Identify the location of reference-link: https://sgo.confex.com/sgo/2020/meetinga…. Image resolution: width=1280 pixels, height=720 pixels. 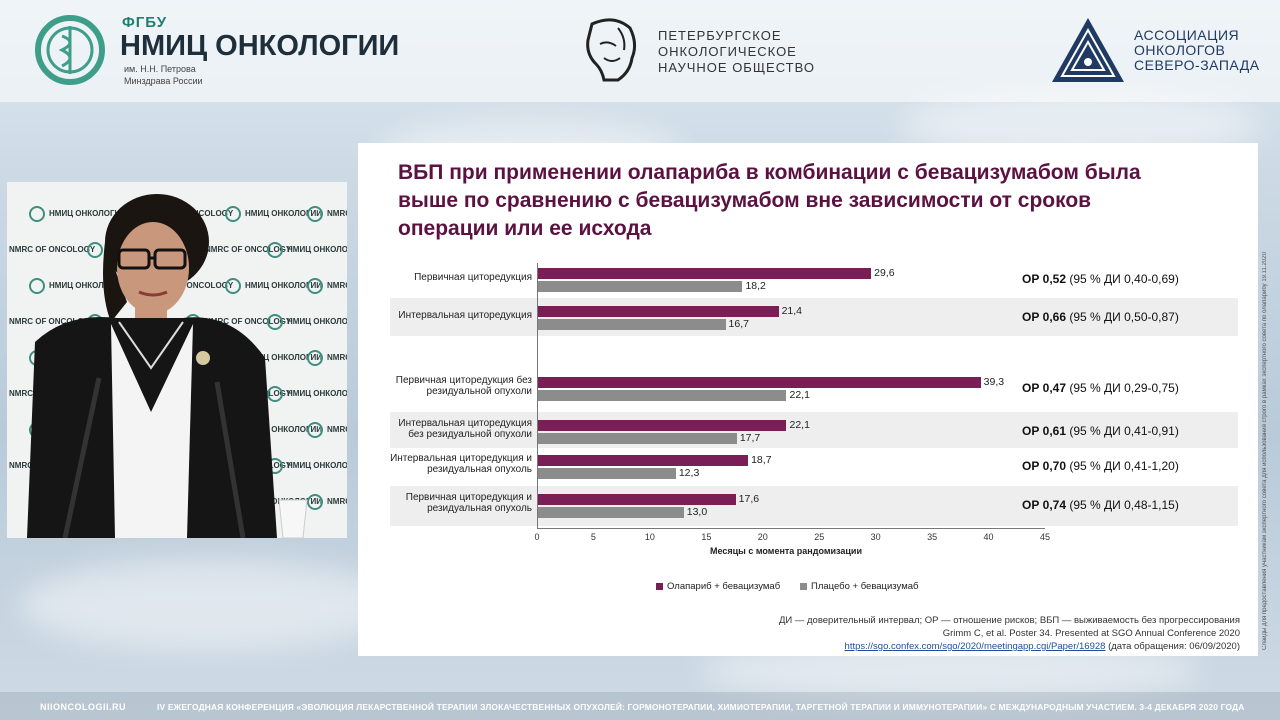
(975, 646).